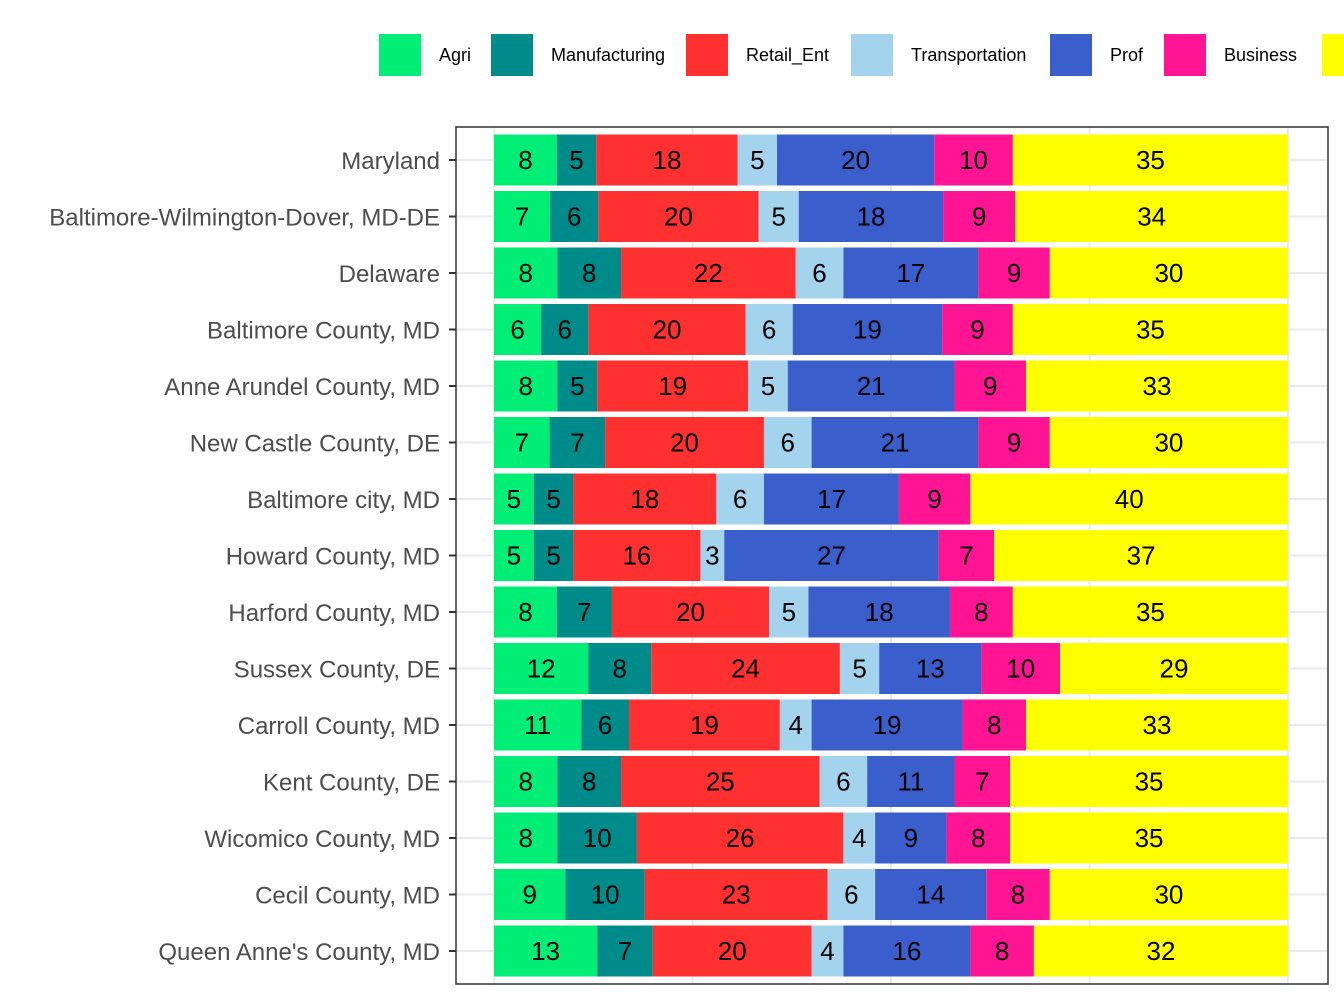  What do you see at coordinates (1160, 951) in the screenshot?
I see `bar-value-label: 32` at bounding box center [1160, 951].